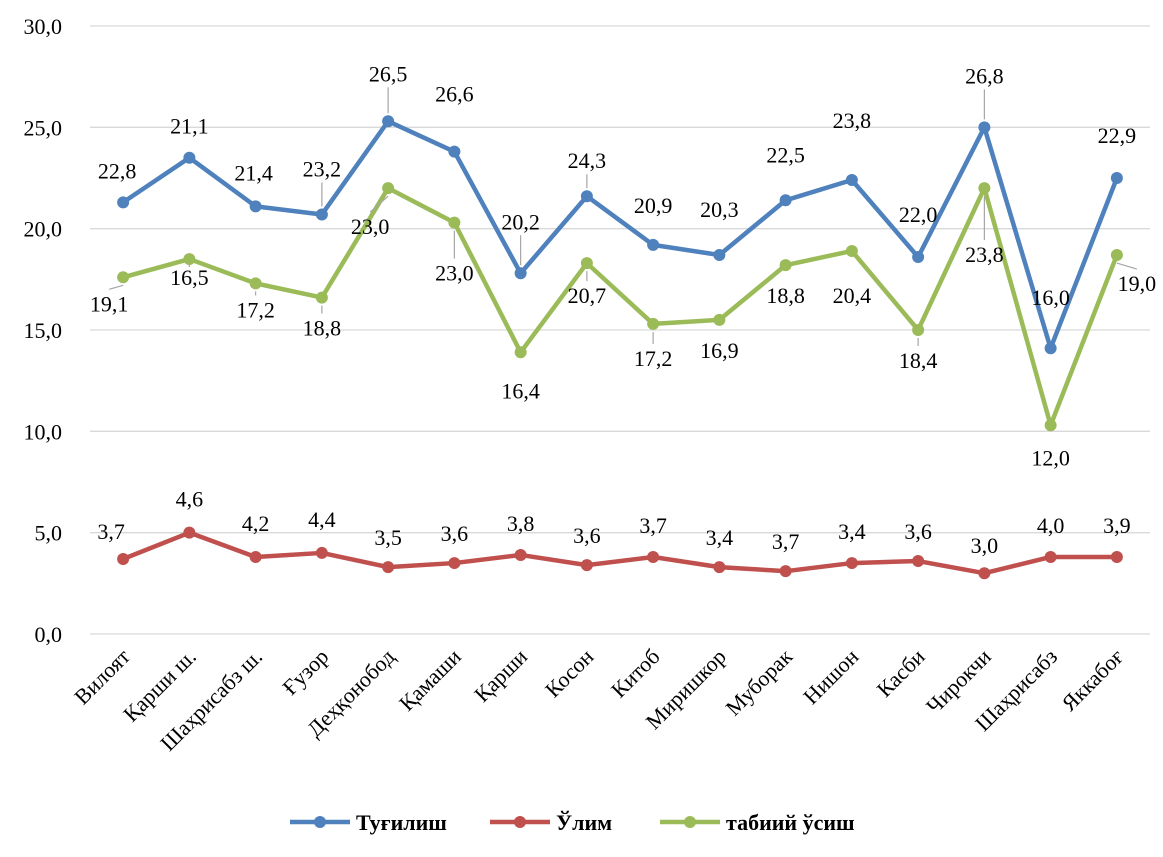 This screenshot has width=1163, height=857. What do you see at coordinates (521, 523) in the screenshot?
I see `data-label: 3,8` at bounding box center [521, 523].